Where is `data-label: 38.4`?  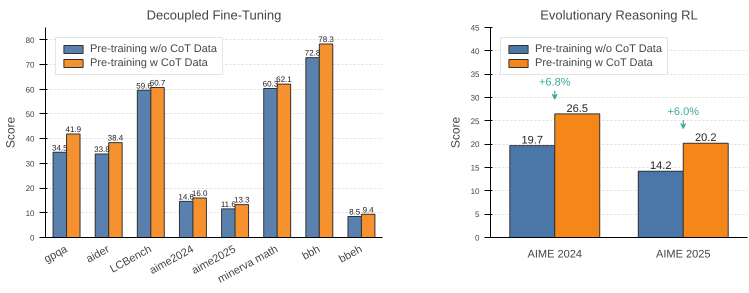
data-label: 38.4 is located at coordinates (116, 138).